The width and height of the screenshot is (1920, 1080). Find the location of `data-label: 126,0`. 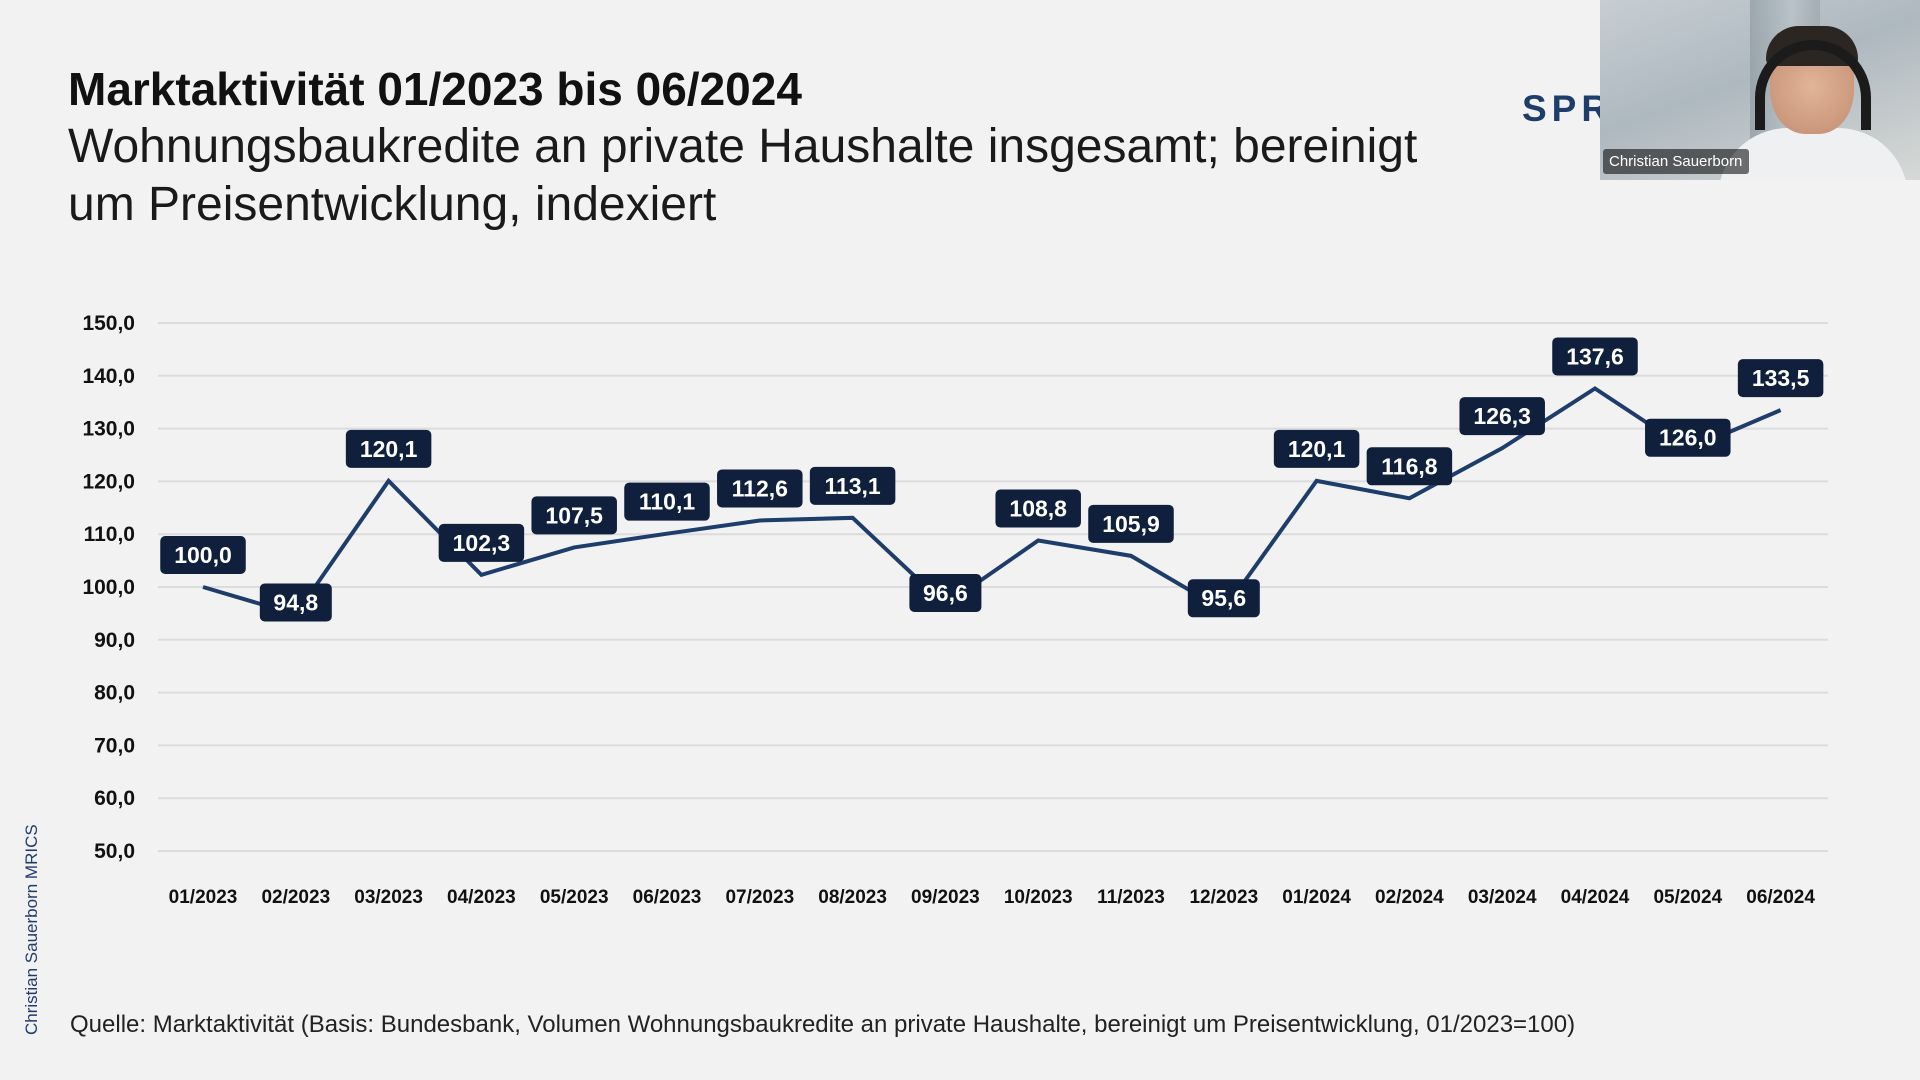

data-label: 126,0 is located at coordinates (1688, 437).